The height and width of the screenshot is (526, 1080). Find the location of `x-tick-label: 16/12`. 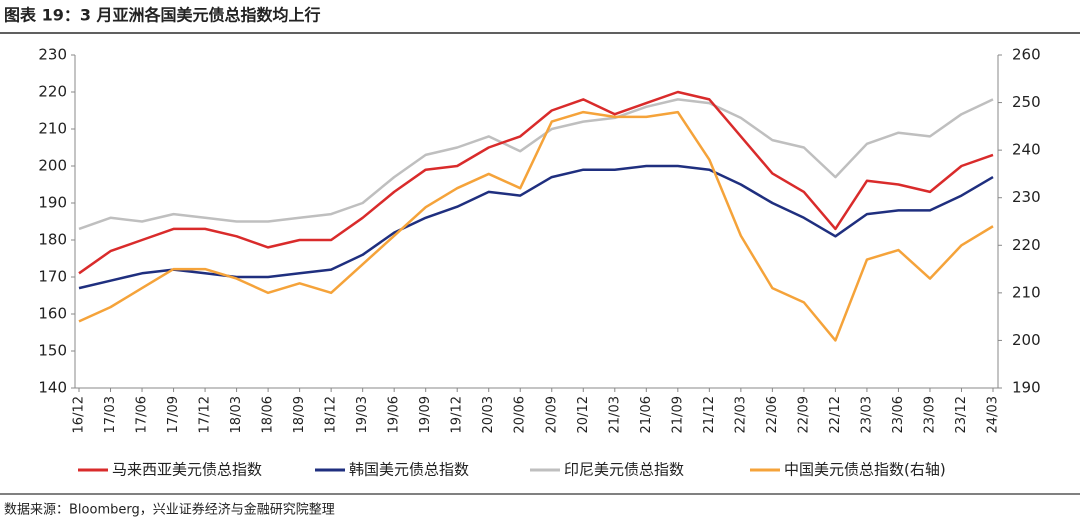

x-tick-label: 16/12 is located at coordinates (79, 414).